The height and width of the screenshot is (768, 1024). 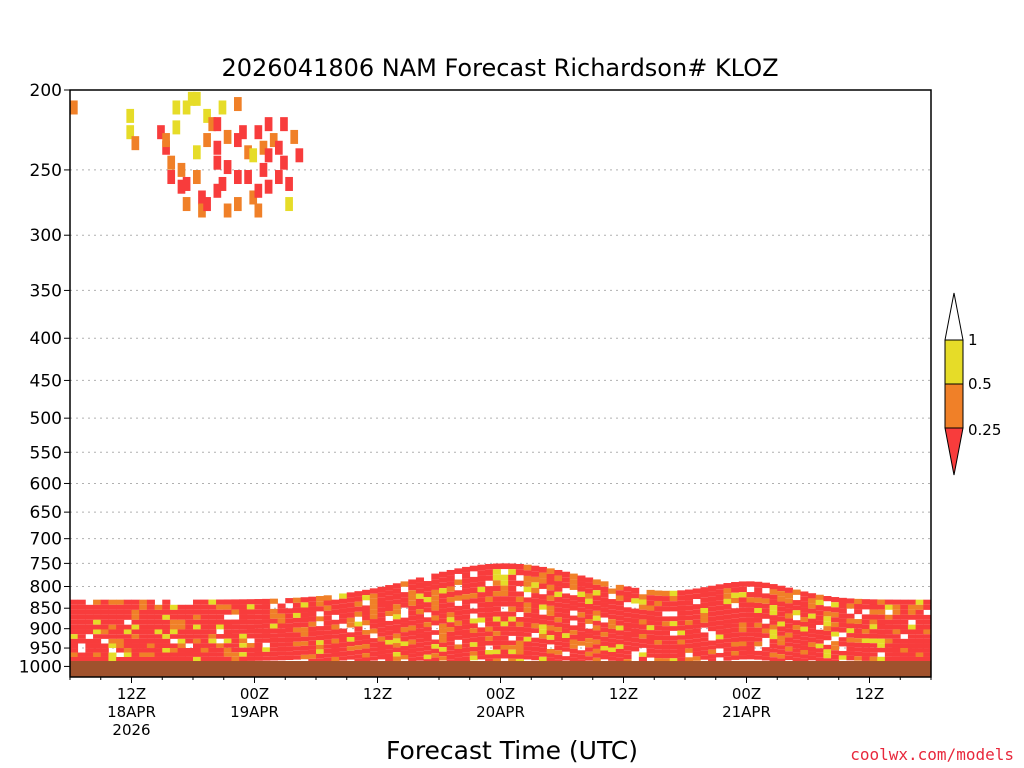 What do you see at coordinates (46, 91) in the screenshot?
I see `y-tick-label: 200` at bounding box center [46, 91].